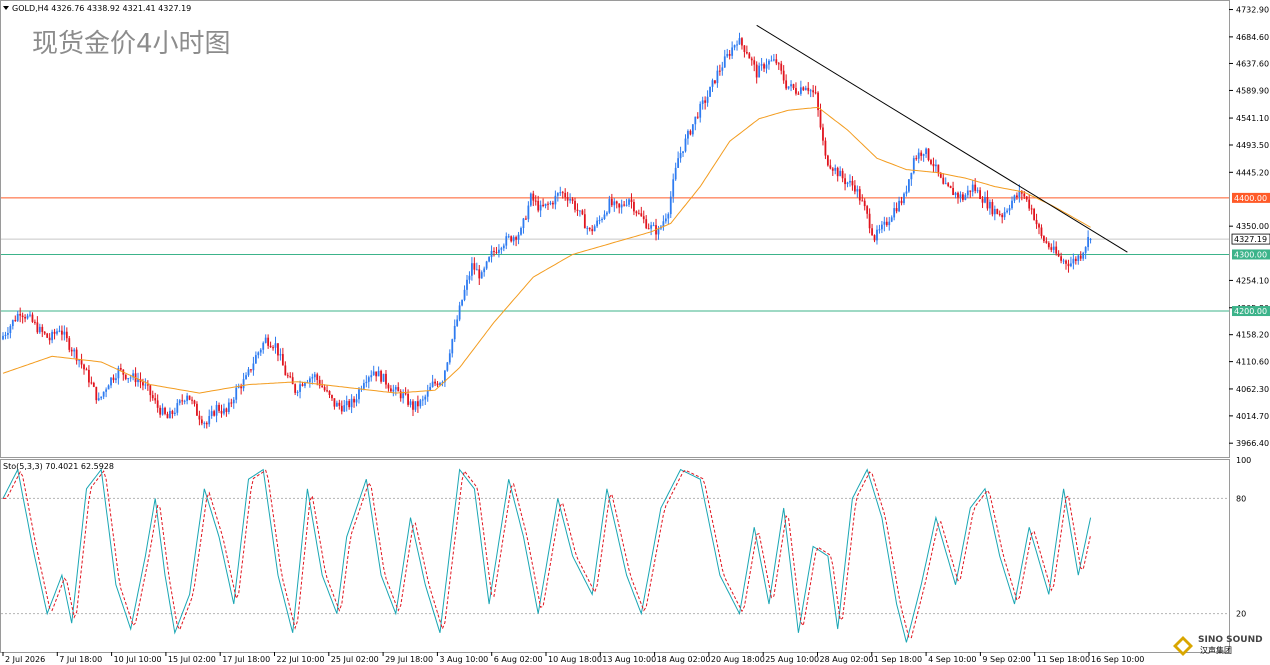 This screenshot has width=1270, height=665. What do you see at coordinates (58, 466) in the screenshot?
I see `stochastic-label: Sto(5,3,3) 70.4021 62.5928` at bounding box center [58, 466].